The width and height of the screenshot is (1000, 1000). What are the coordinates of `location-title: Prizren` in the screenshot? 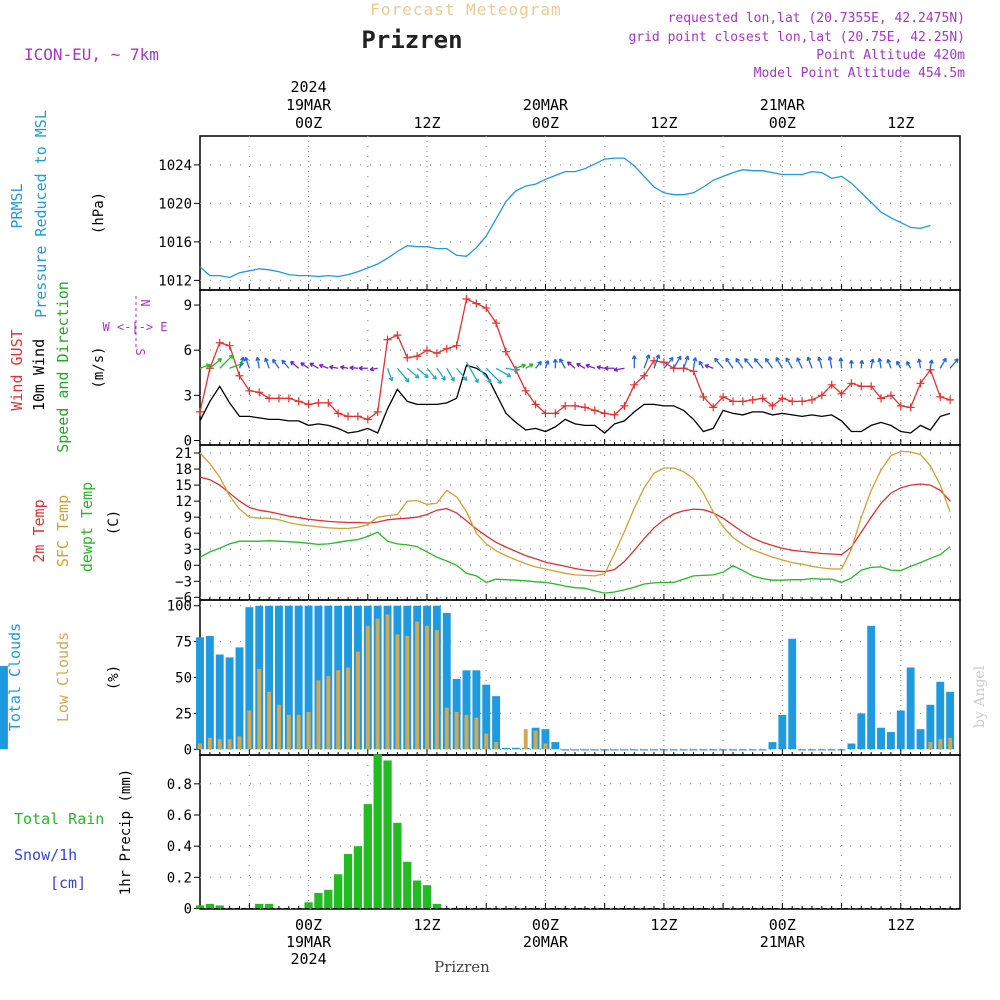 It's located at (411, 40).